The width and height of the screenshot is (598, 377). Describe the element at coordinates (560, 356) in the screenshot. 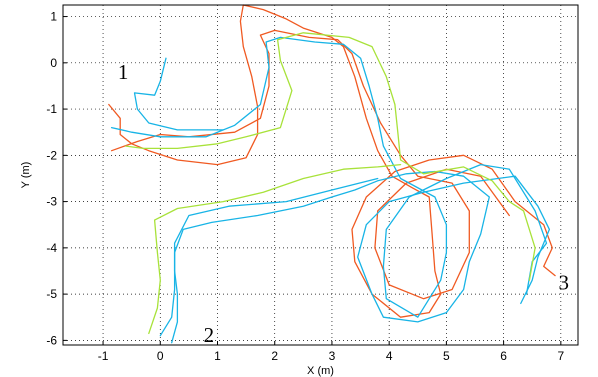

I see `x-tick-label: 7` at that location.